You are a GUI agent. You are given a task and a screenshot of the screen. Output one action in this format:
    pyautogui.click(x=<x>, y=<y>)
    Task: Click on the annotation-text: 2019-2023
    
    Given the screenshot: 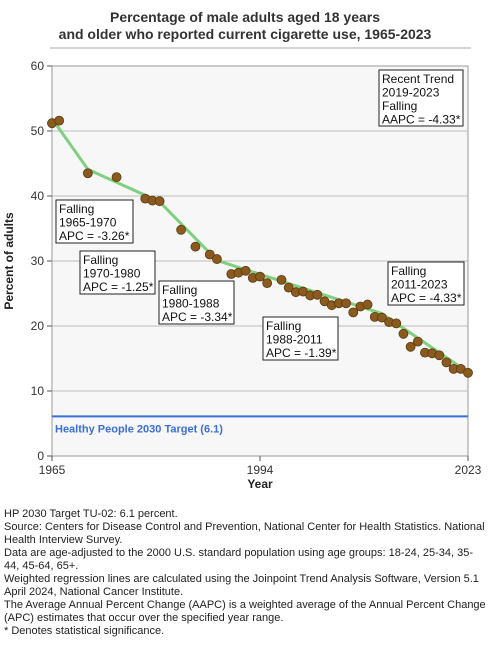 What is the action you would take?
    pyautogui.click(x=411, y=93)
    